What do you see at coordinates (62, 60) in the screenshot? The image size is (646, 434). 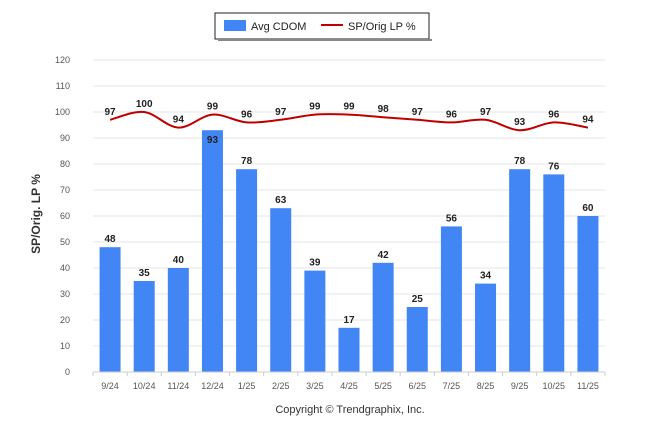 I see `y-tick-label: 120` at bounding box center [62, 60].